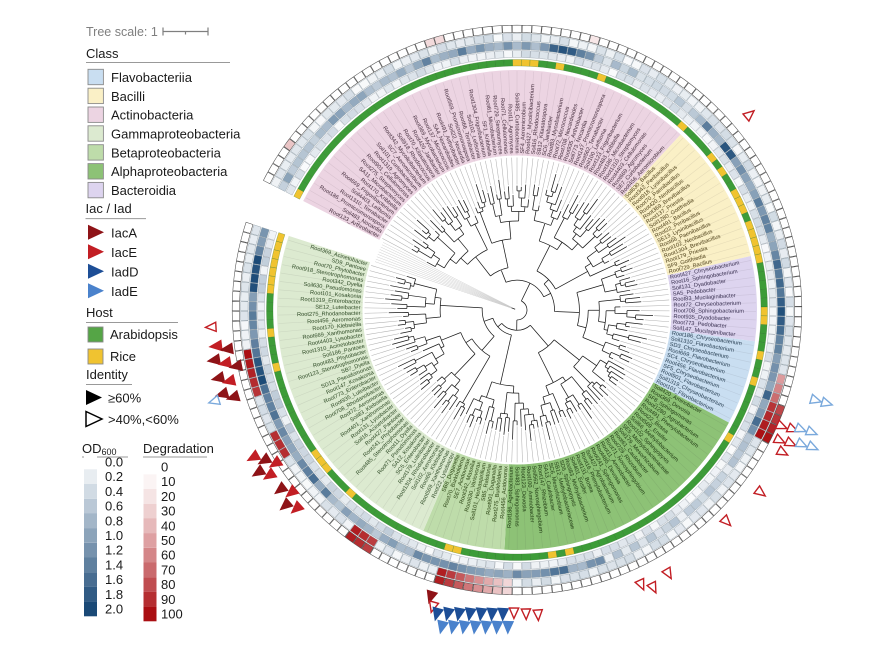 The image size is (896, 655). What do you see at coordinates (114, 520) in the screenshot?
I see `svg-text: 0.8` at bounding box center [114, 520].